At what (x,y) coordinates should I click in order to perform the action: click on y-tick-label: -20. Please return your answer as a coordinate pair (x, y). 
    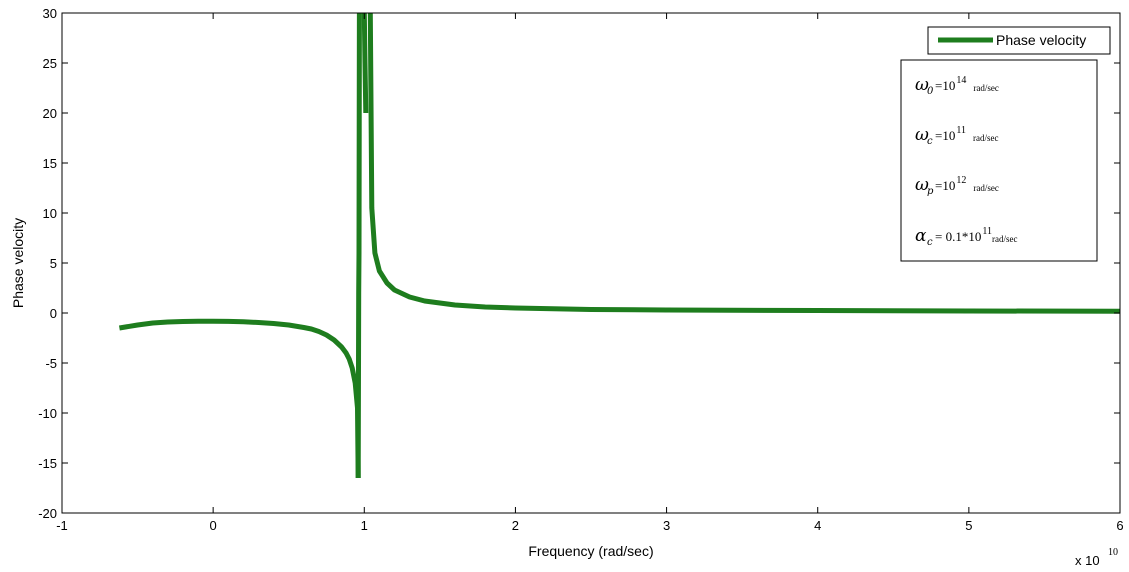
    Looking at the image, I should click on (47, 513).